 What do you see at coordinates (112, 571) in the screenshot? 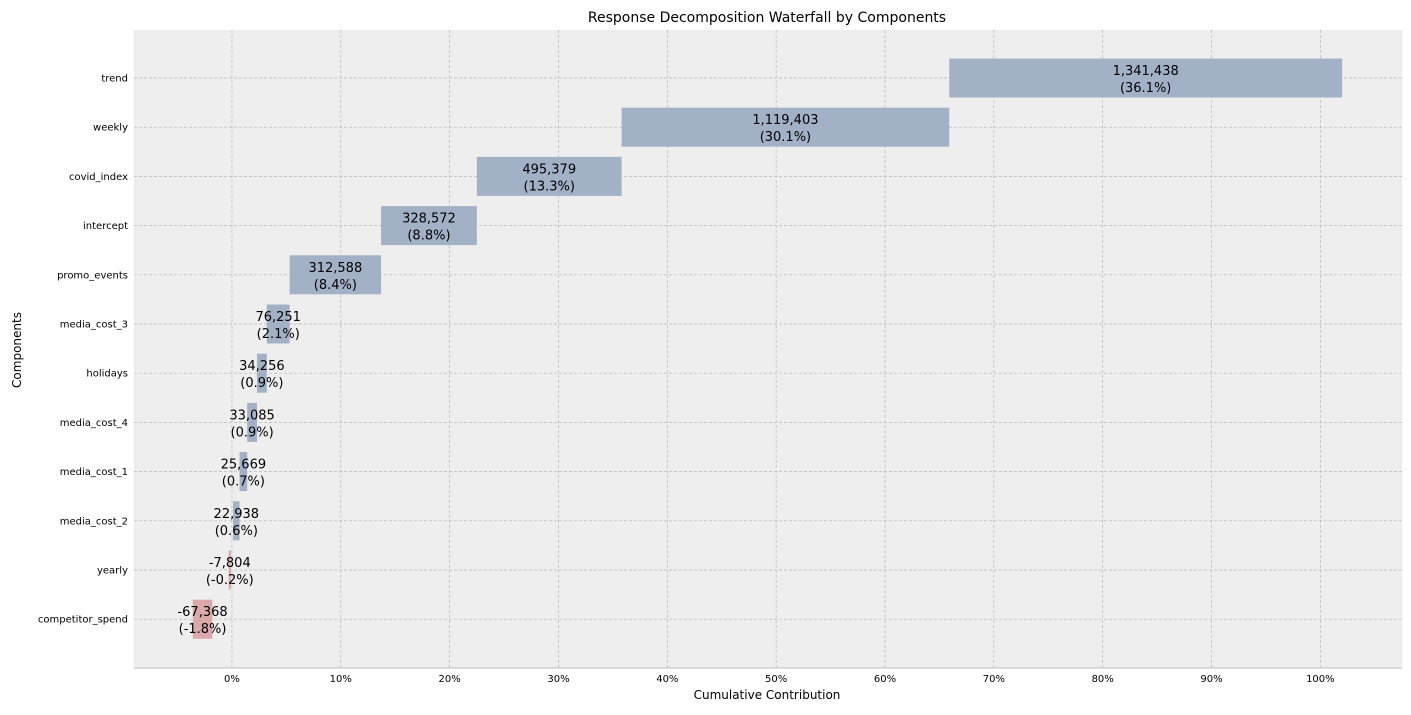
I see `y-tick-label: yearly` at bounding box center [112, 571].